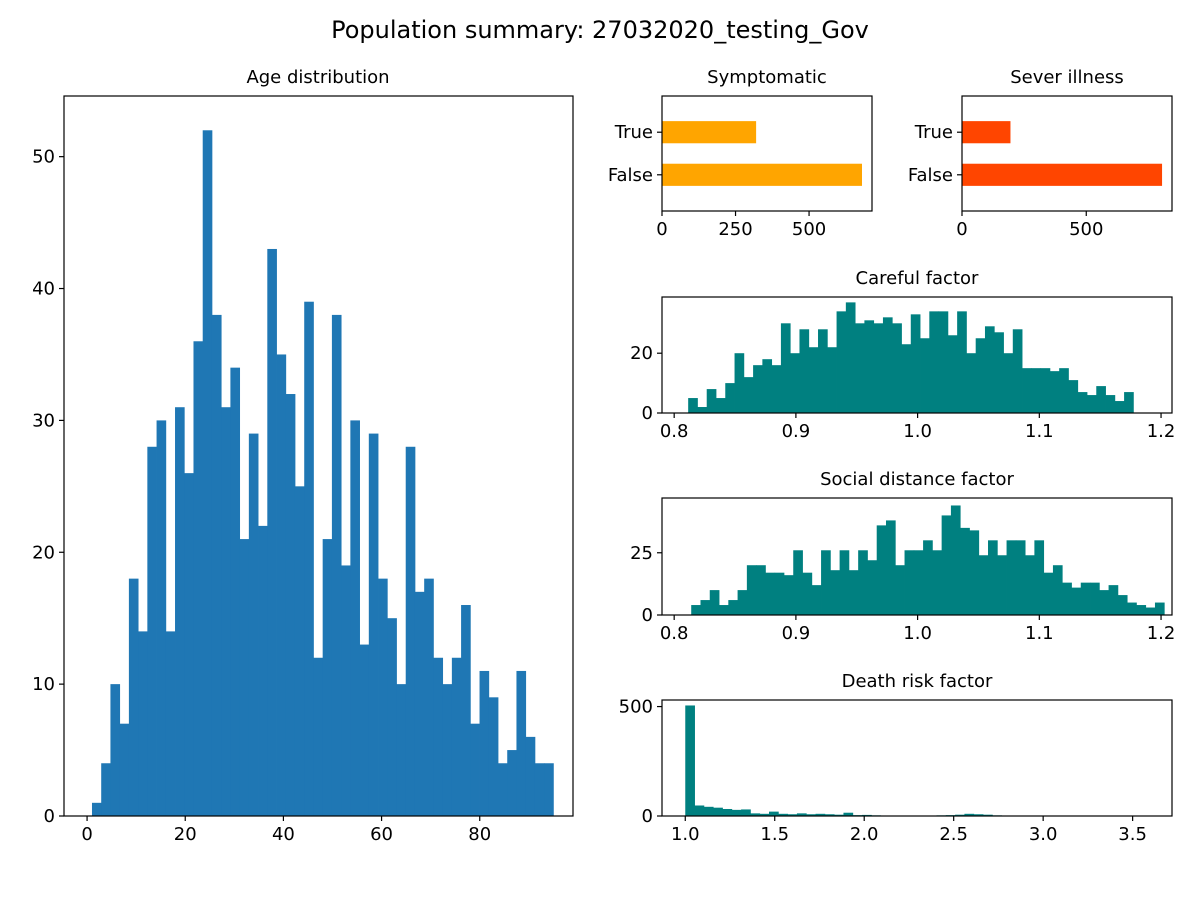  Describe the element at coordinates (1161, 633) in the screenshot. I see `social-x-tick-4-label: 1.2` at that location.